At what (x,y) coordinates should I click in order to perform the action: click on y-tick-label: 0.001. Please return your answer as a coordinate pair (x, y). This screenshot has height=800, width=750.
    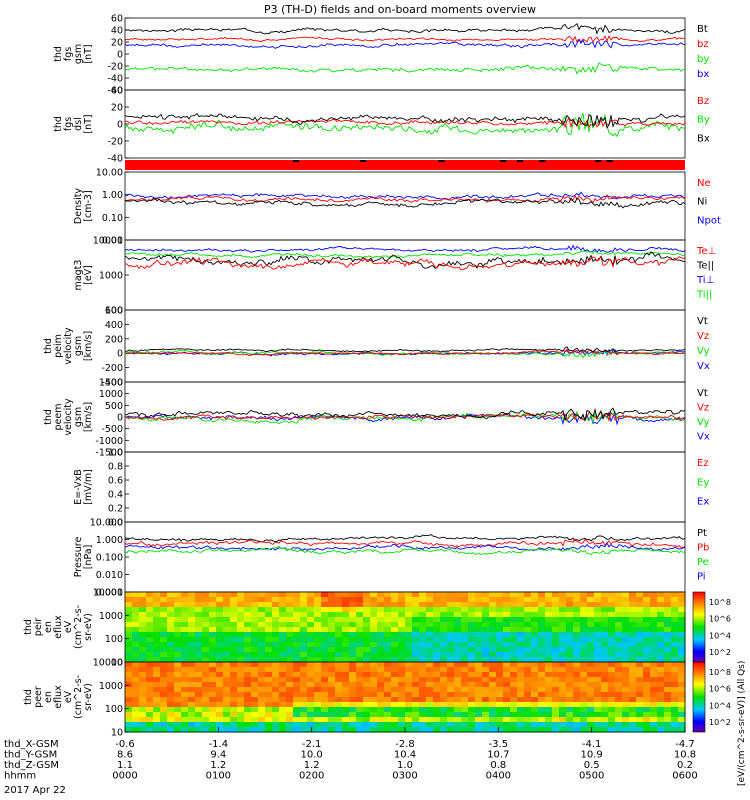
    Looking at the image, I should click on (109, 593).